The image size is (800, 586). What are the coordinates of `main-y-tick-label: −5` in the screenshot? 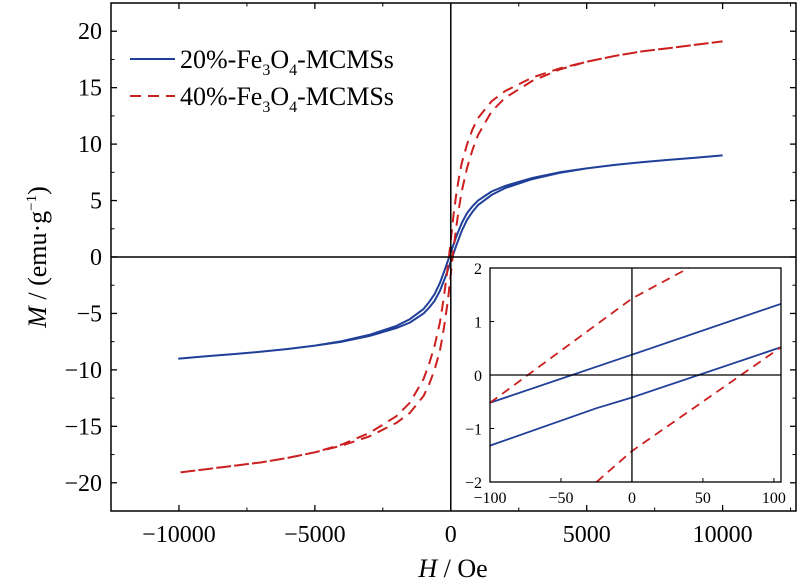 It's located at (89, 314).